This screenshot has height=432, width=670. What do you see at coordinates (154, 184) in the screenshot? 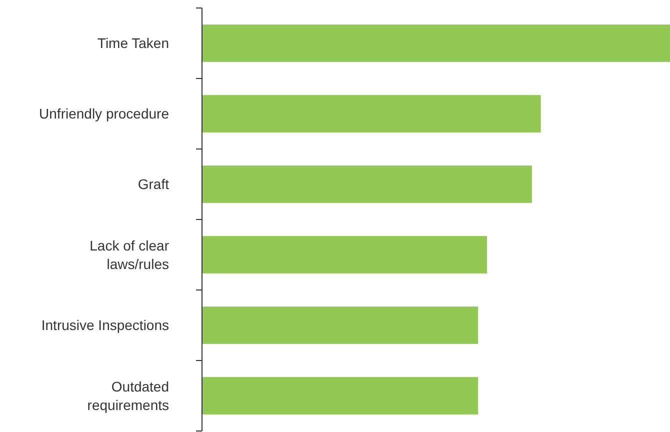
I see `y-tick-label: Graft` at bounding box center [154, 184].